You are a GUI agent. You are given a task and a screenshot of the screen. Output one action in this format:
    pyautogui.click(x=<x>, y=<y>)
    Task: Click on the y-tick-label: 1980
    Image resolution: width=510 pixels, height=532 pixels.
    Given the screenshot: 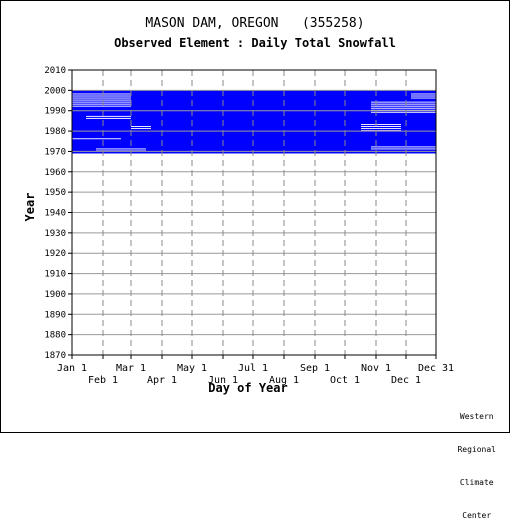 What is the action you would take?
    pyautogui.click(x=55, y=132)
    